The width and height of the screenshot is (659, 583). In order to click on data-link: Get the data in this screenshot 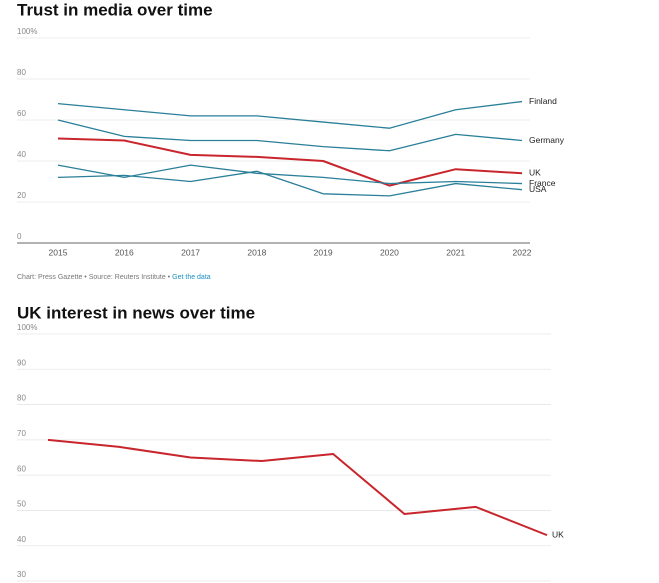, I will do `click(191, 277)`.